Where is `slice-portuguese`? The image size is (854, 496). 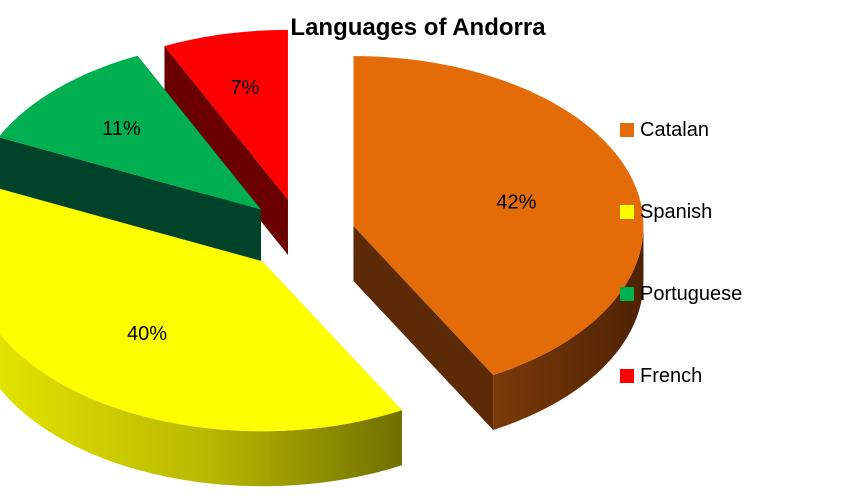 slice-portuguese is located at coordinates (130, 160).